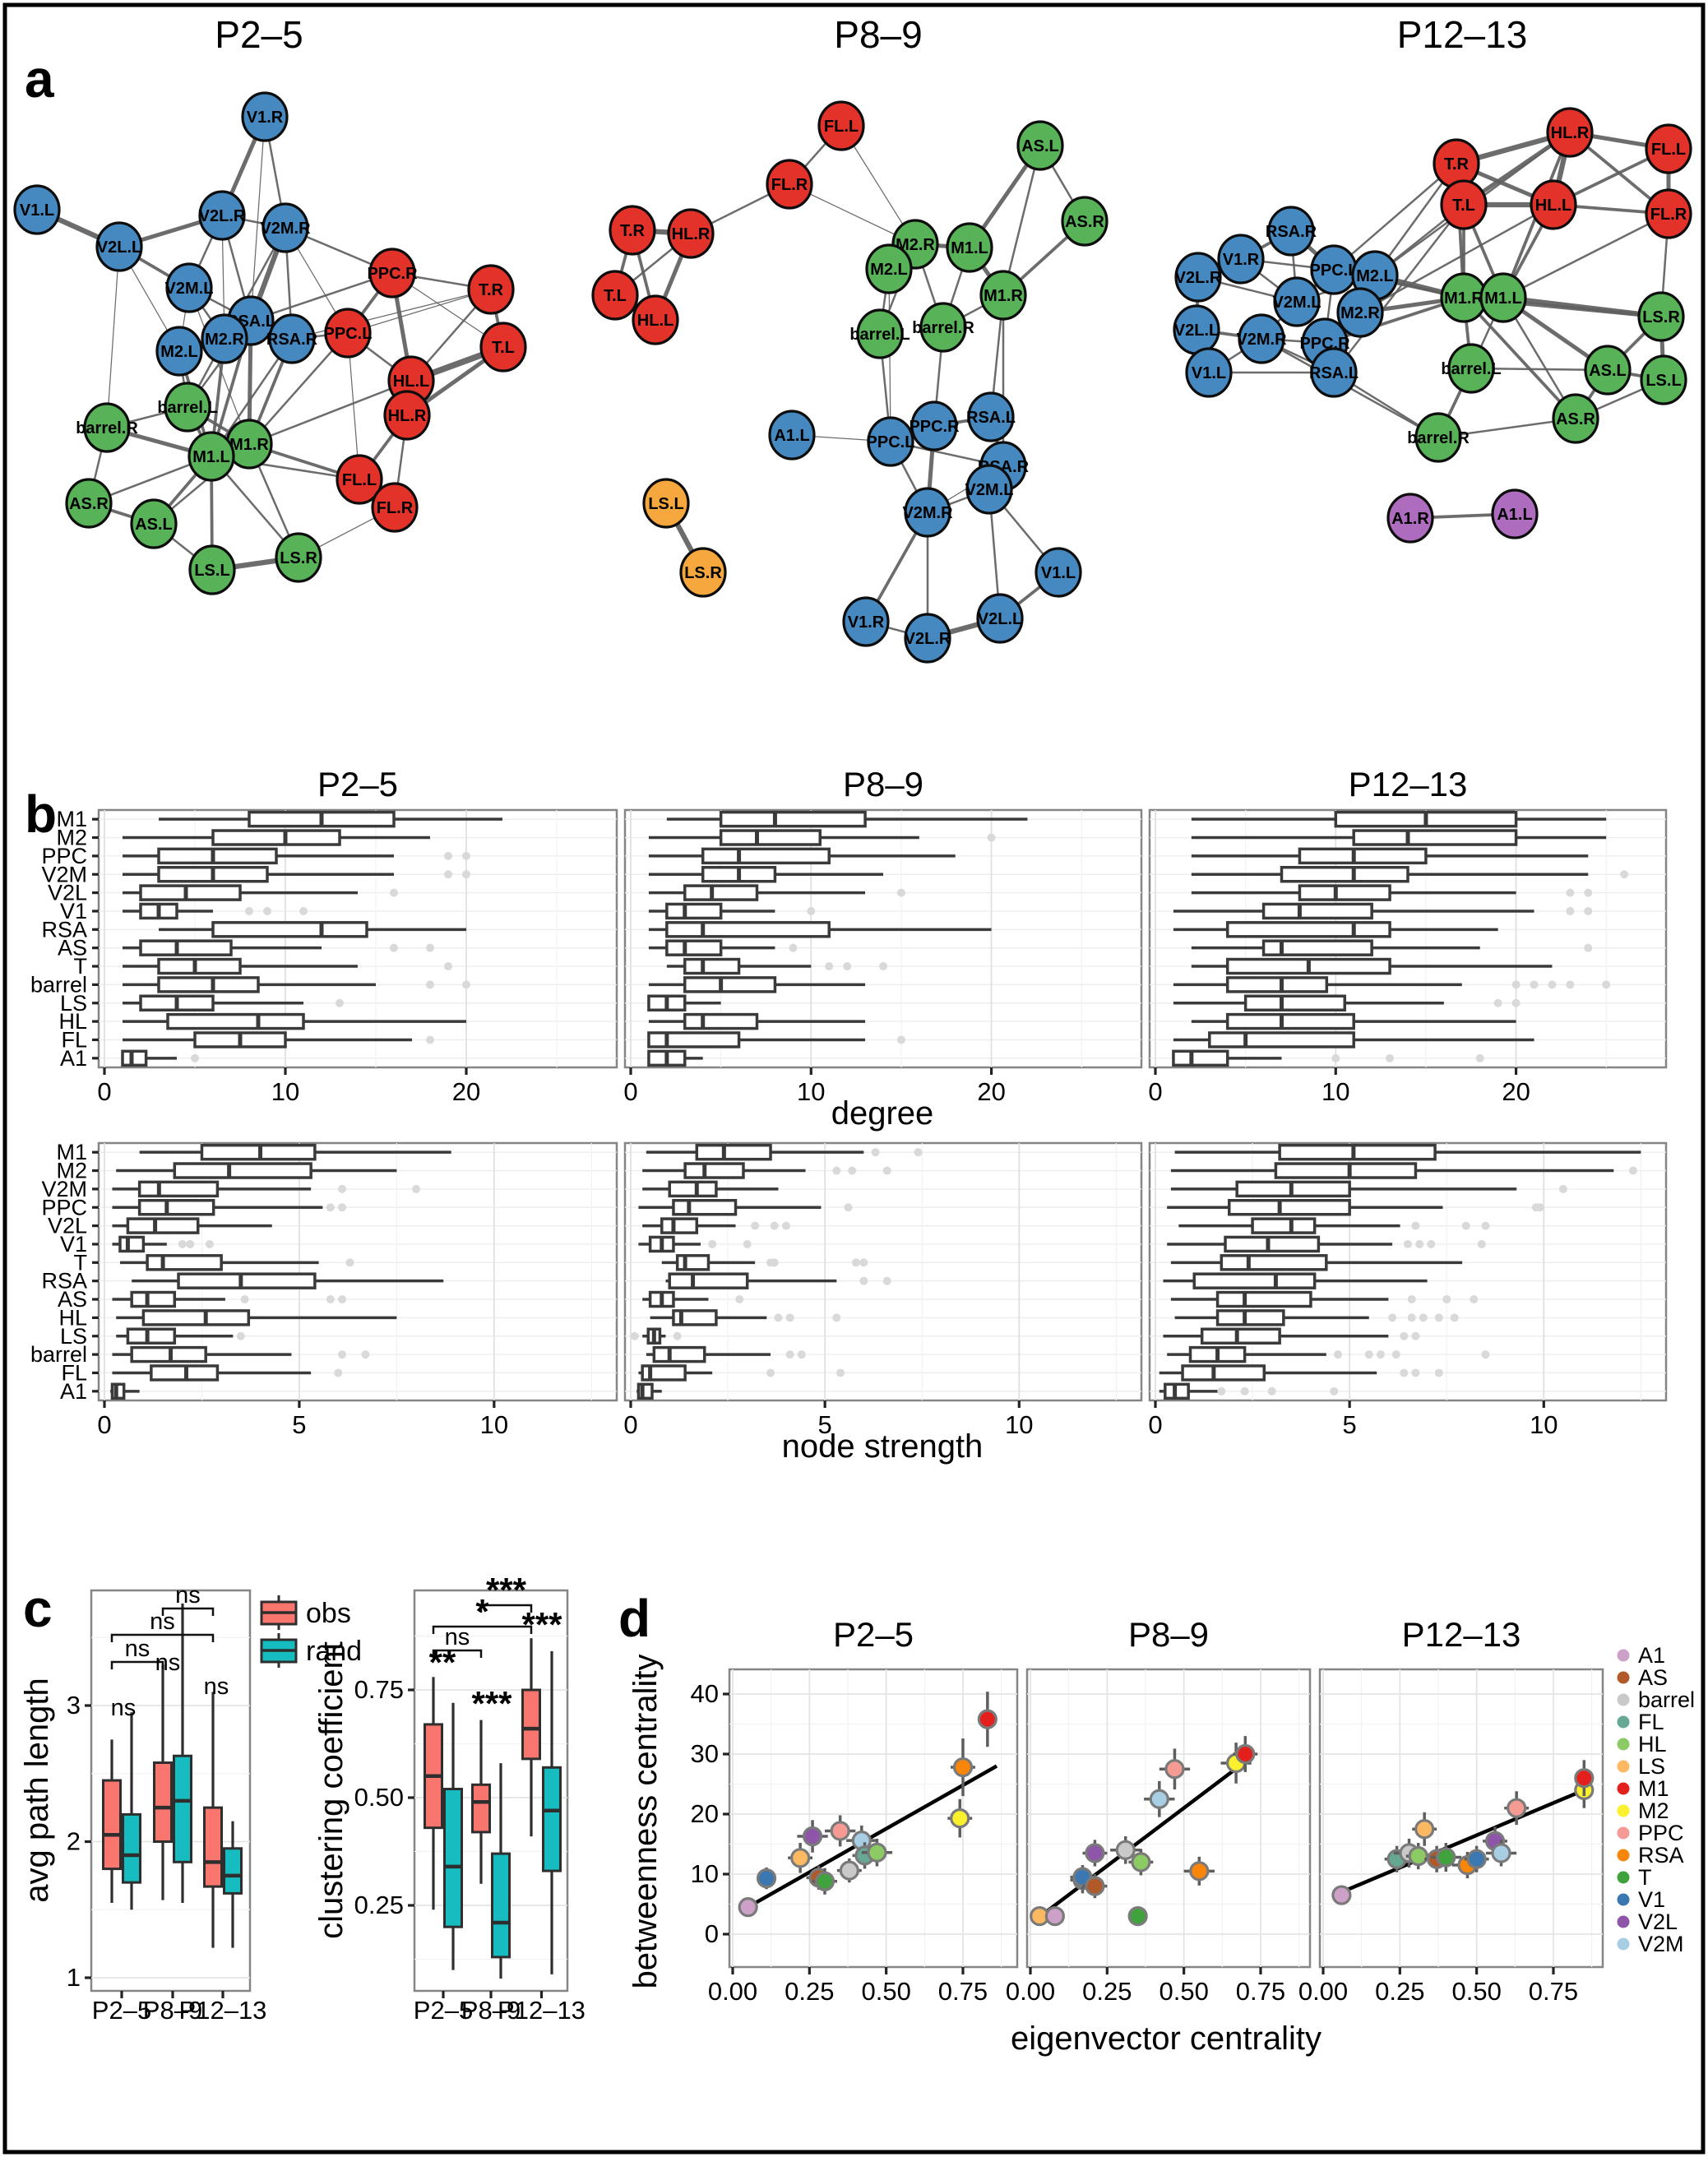  What do you see at coordinates (1457, 164) in the screenshot?
I see `network-node-label: T.R` at bounding box center [1457, 164].